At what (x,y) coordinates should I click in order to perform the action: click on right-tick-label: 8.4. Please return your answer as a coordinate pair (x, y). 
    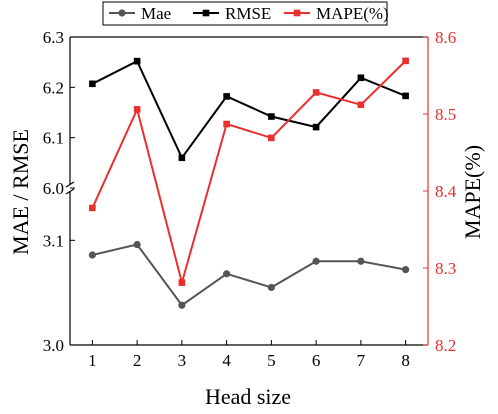
    Looking at the image, I should click on (446, 191).